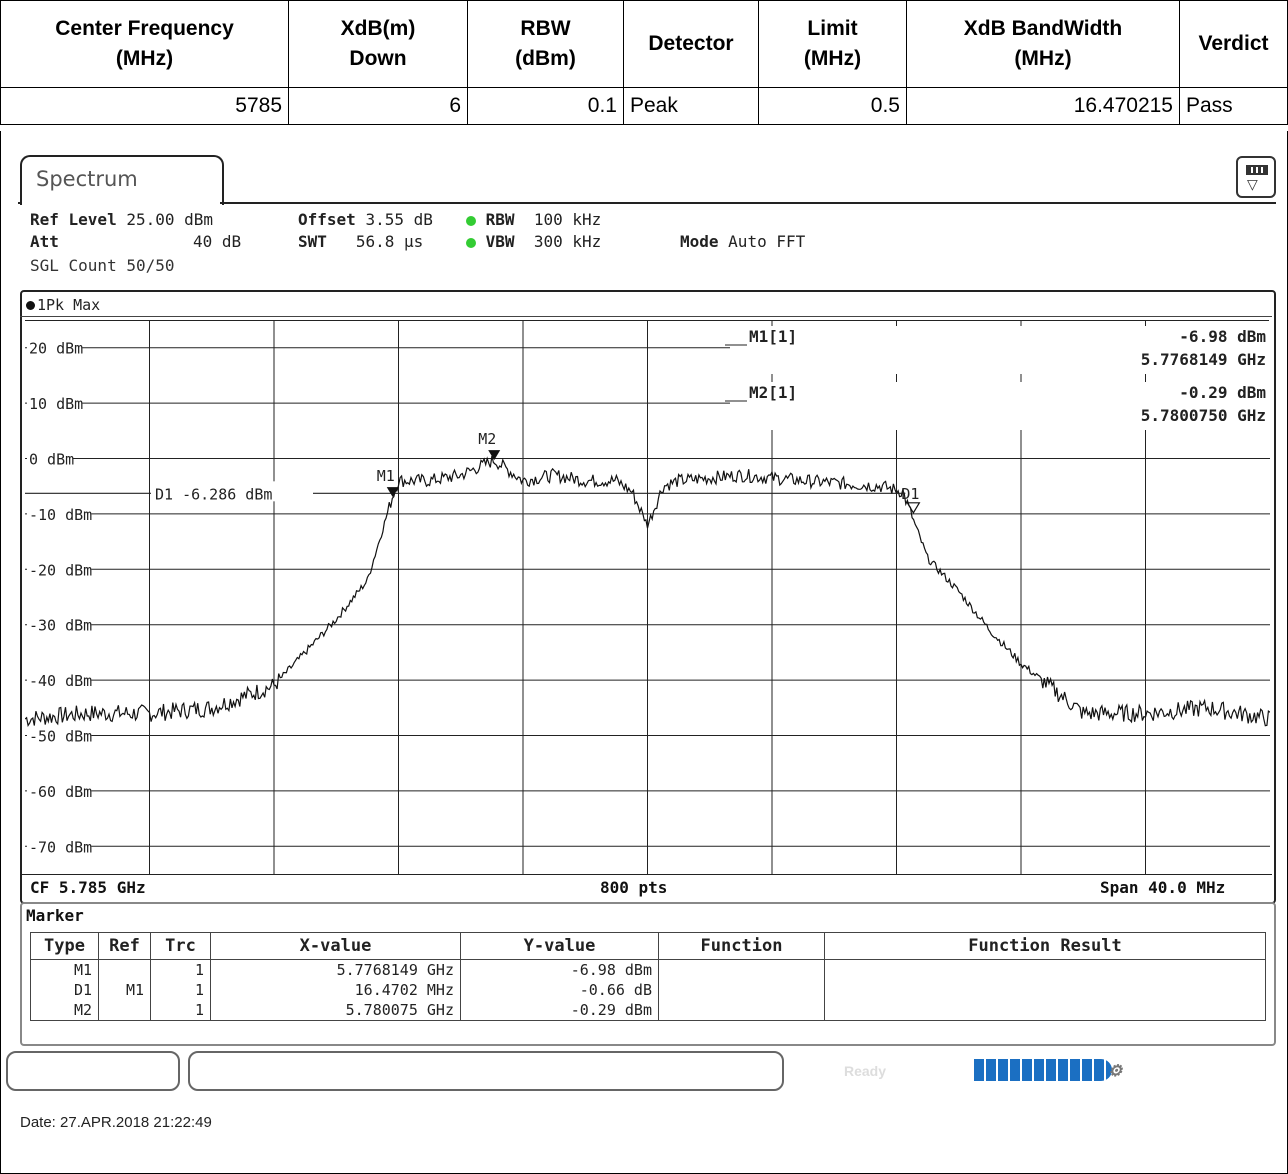 This screenshot has width=1288, height=1174. I want to click on marker-cell-x: 16.4702 MHz, so click(335, 990).